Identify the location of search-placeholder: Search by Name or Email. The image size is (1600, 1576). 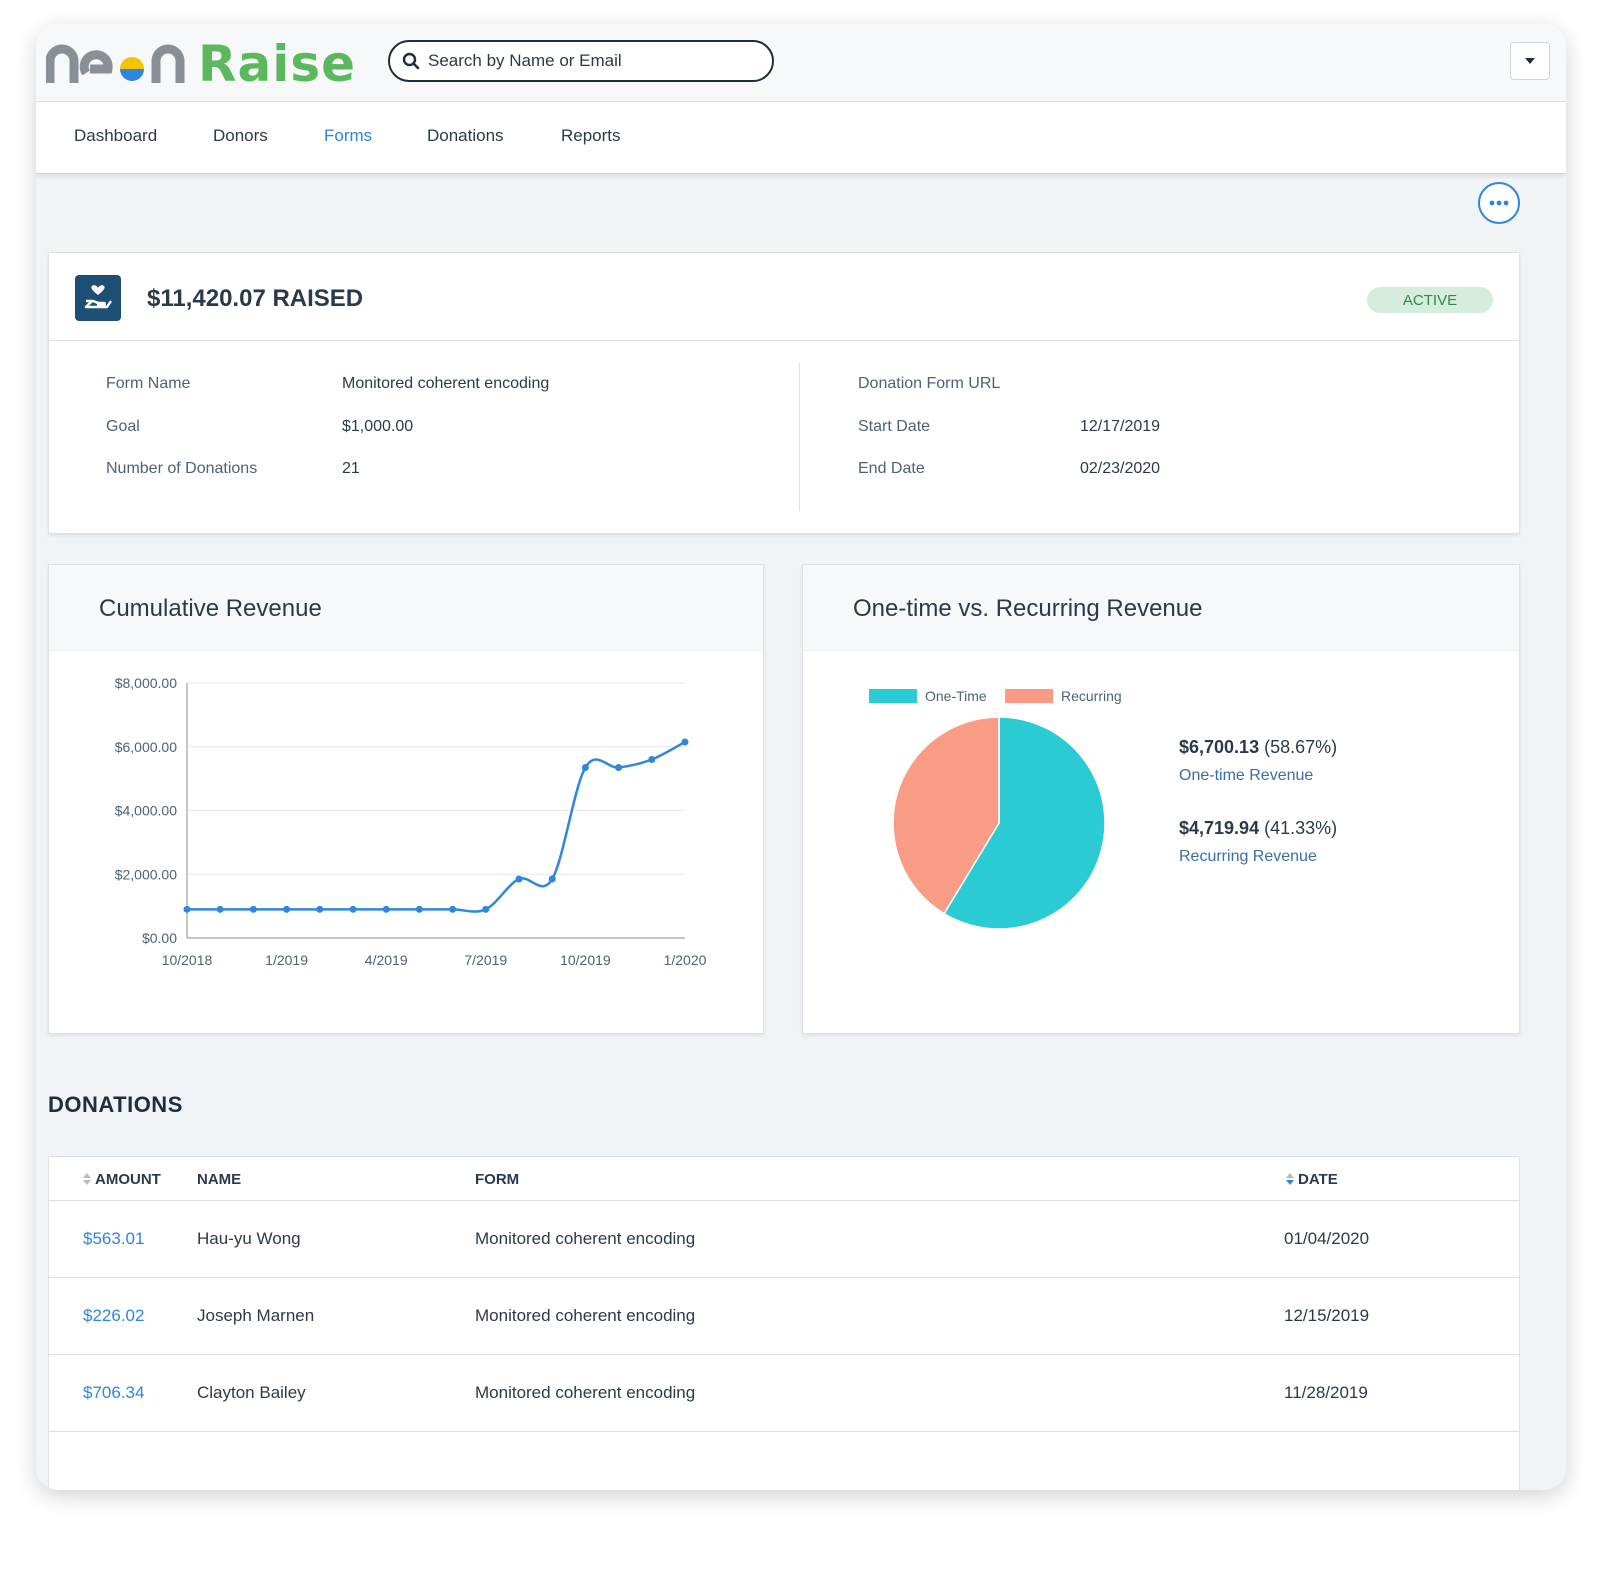
(525, 60).